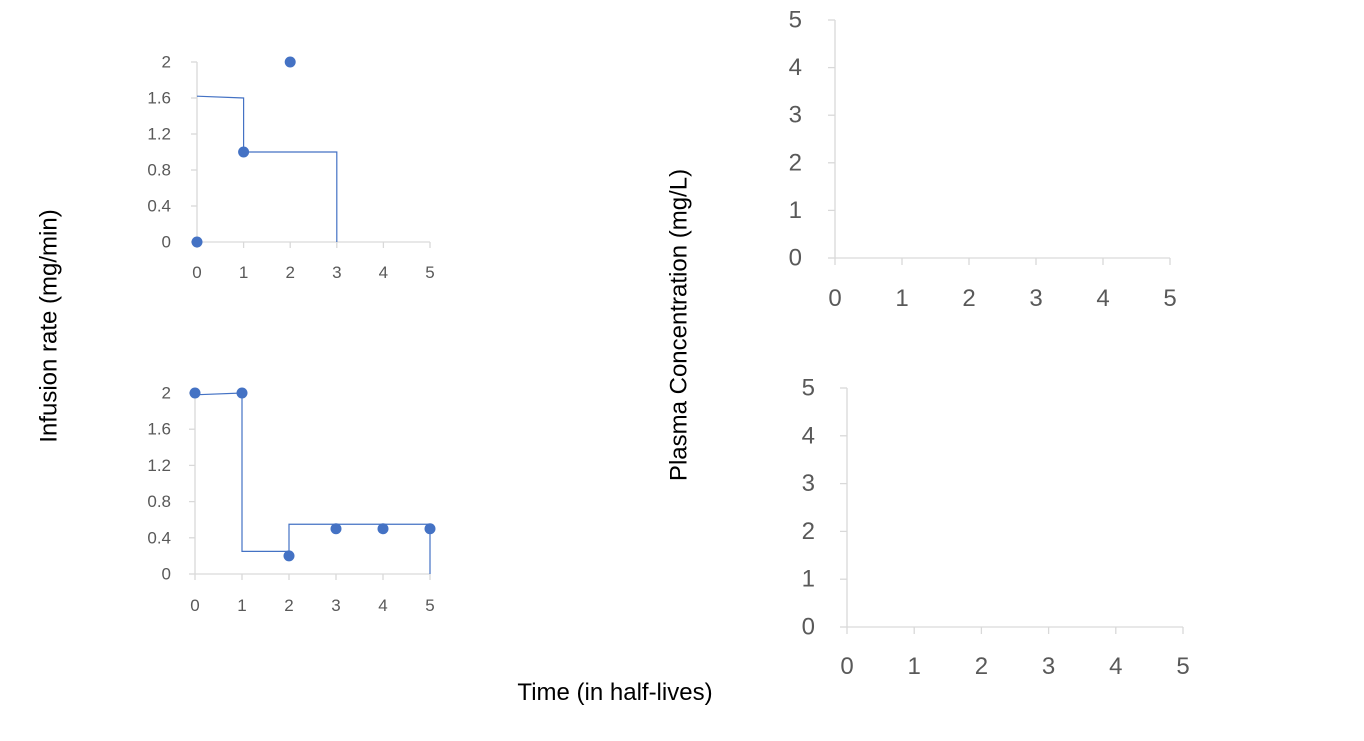 This screenshot has height=741, width=1364. I want to click on concentration-chart-1: 0 1 2 3 4 5 0 1 2 3 4 5, so click(983, 160).